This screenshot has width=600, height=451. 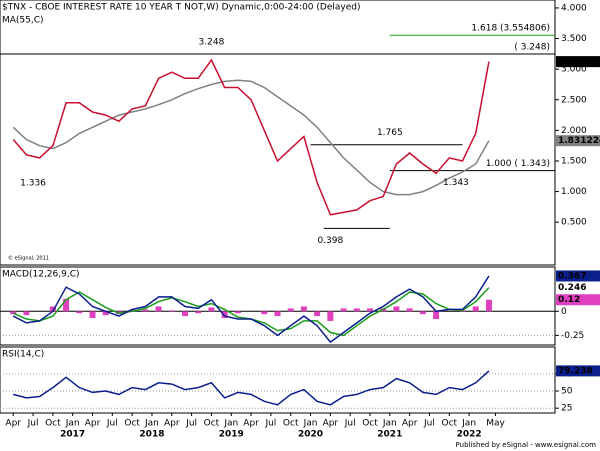 I want to click on x-tick-label: May, so click(x=495, y=424).